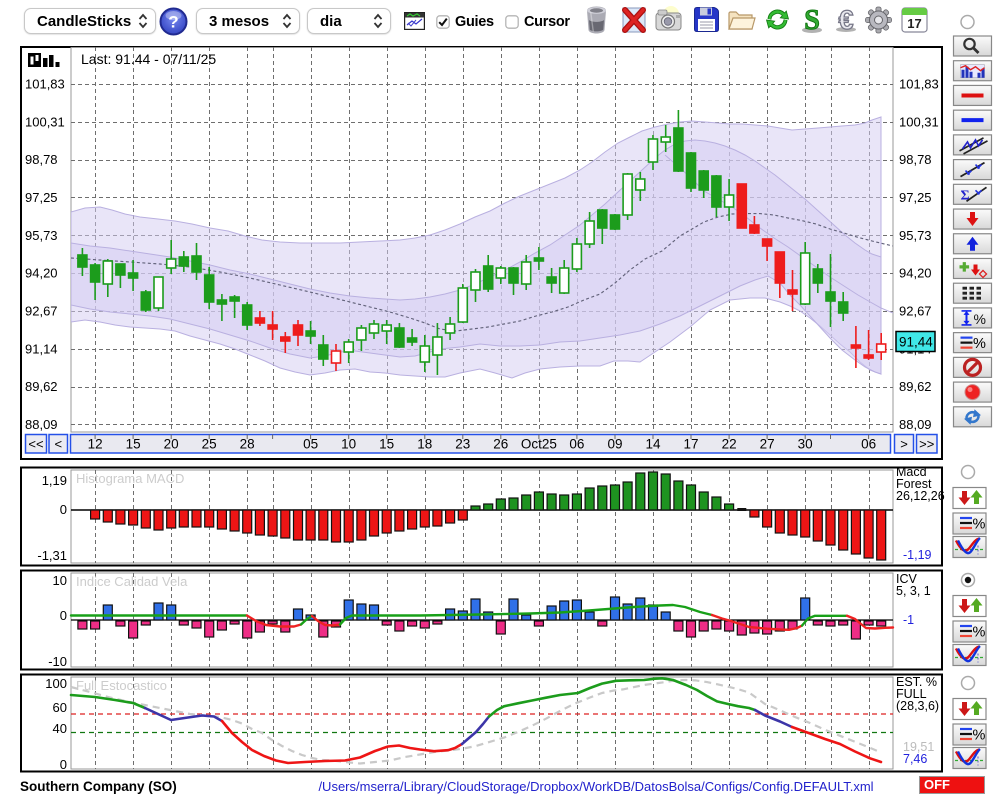  Describe the element at coordinates (57, 661) in the screenshot. I see `svg-text: -10` at that location.